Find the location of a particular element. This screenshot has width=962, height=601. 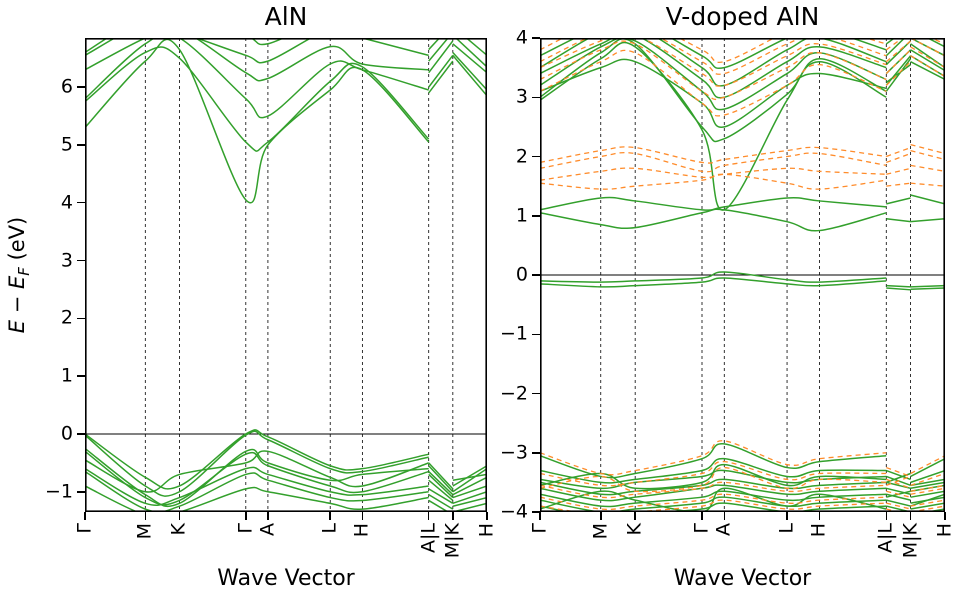

x-axis-label-aln: Wave Vector is located at coordinates (286, 578).